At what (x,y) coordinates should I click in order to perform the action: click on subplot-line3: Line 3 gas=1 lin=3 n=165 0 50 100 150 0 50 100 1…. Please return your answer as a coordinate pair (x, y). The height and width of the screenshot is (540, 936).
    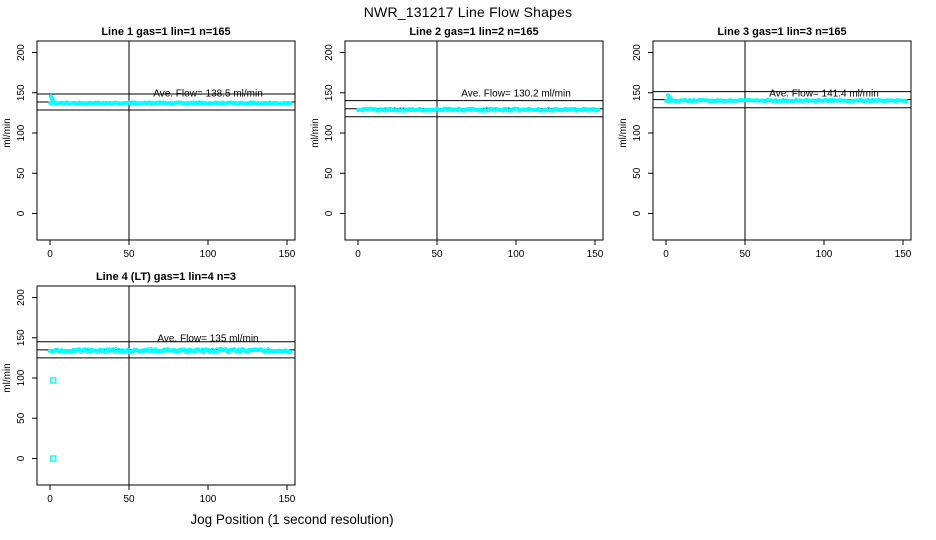
    Looking at the image, I should click on (765, 143).